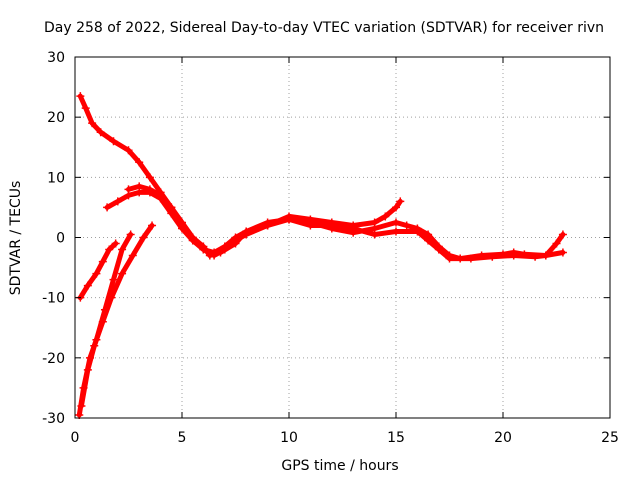 The height and width of the screenshot is (480, 640). What do you see at coordinates (53, 299) in the screenshot?
I see `y-tick-label: -10` at bounding box center [53, 299].